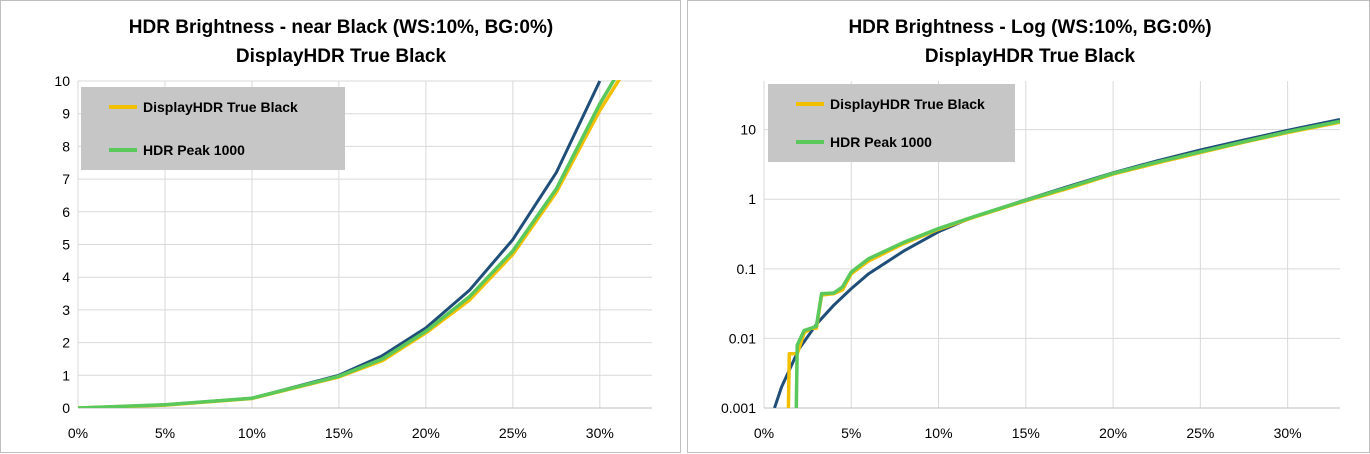  I want to click on y-tick-label: 0.01, so click(742, 338).